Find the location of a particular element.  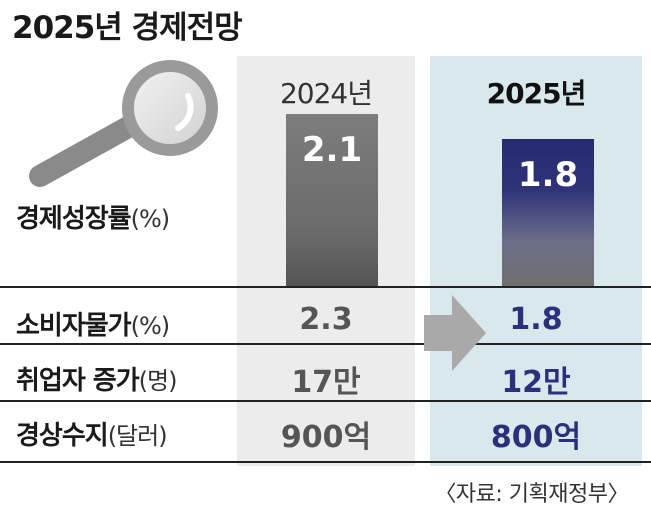

value-employment-2025: 12만 is located at coordinates (536, 382).